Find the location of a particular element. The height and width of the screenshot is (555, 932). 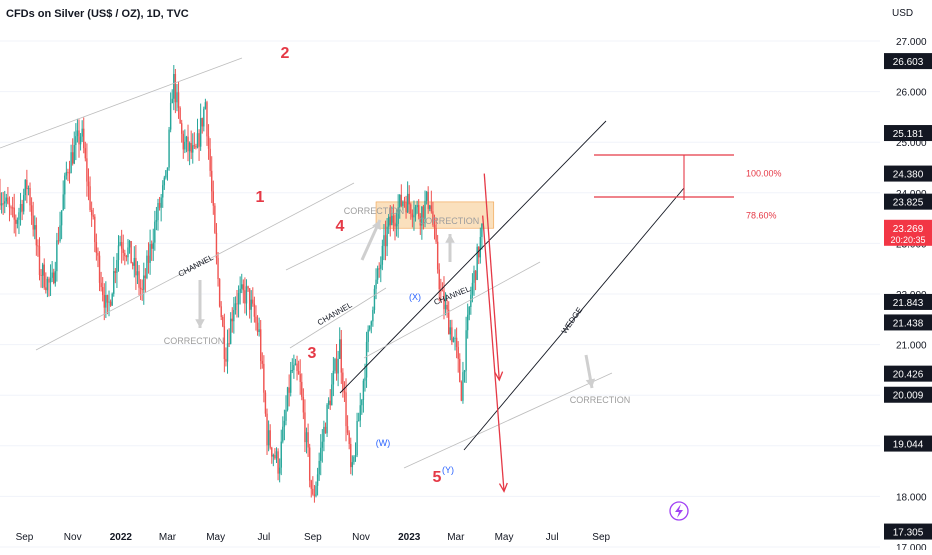

fib-level-label: 100.00% is located at coordinates (764, 174).